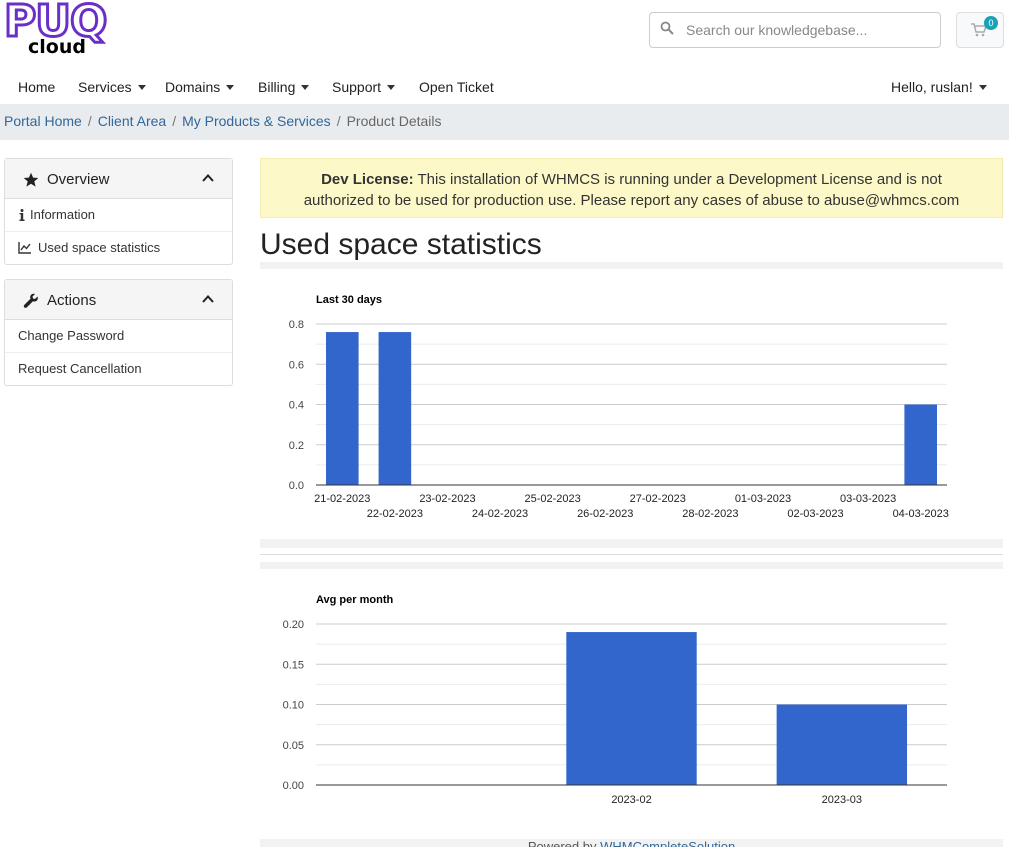 Image resolution: width=1009 pixels, height=847 pixels. Describe the element at coordinates (99, 247) in the screenshot. I see `sidebar-item-label: Used space statistics` at that location.